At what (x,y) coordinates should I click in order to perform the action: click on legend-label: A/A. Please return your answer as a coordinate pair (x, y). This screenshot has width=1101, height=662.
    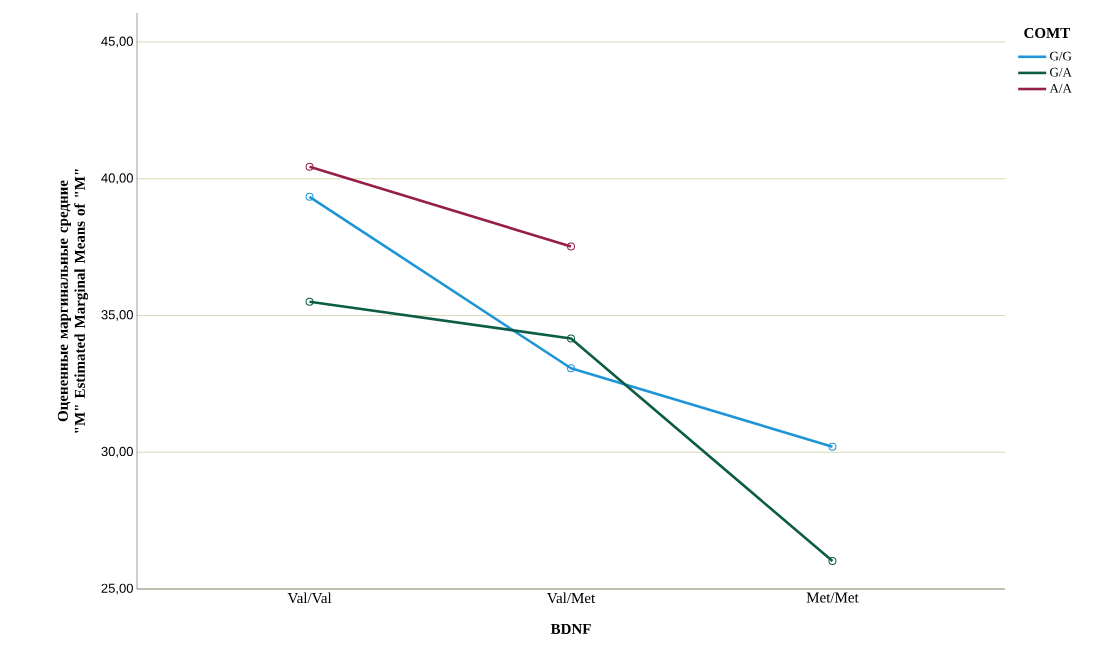
    Looking at the image, I should click on (1060, 88).